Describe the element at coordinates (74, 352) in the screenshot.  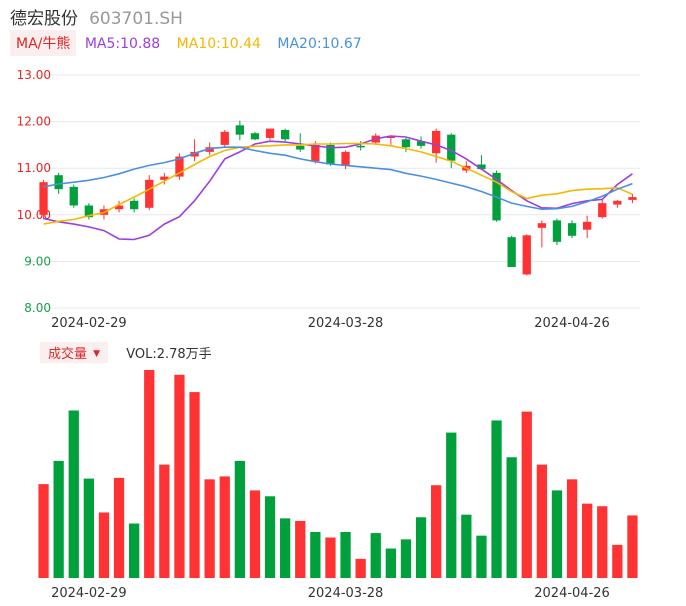
I see `volume-indicator-tab: 成交量 ▼` at that location.